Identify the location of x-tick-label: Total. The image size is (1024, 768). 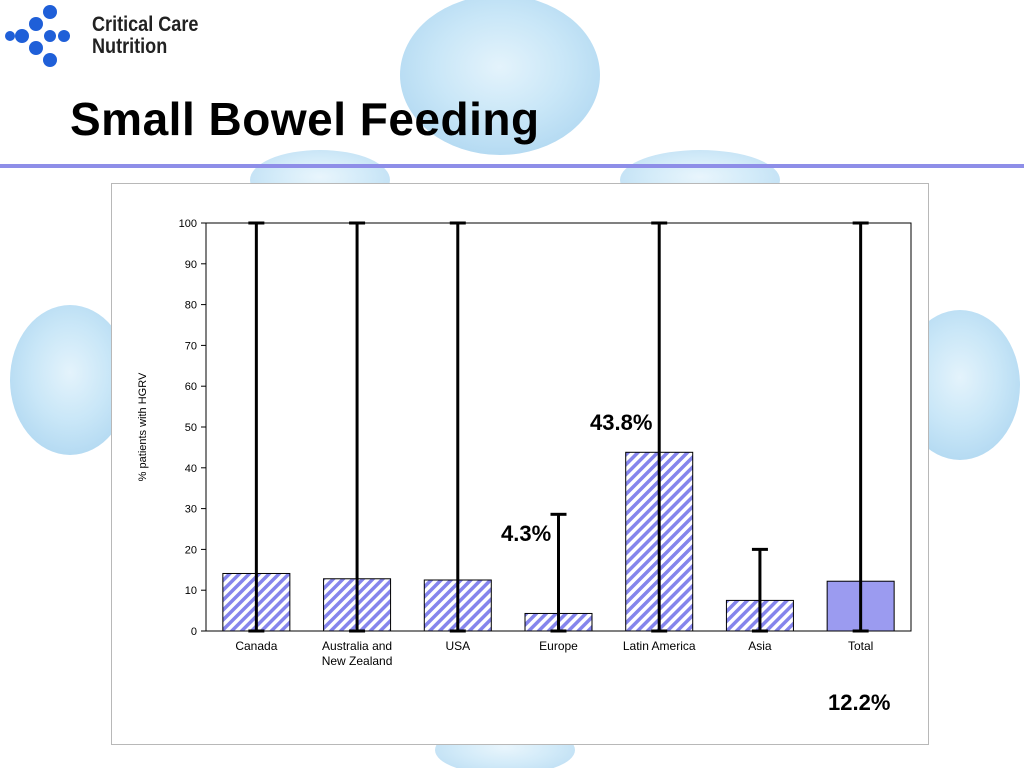
(860, 646).